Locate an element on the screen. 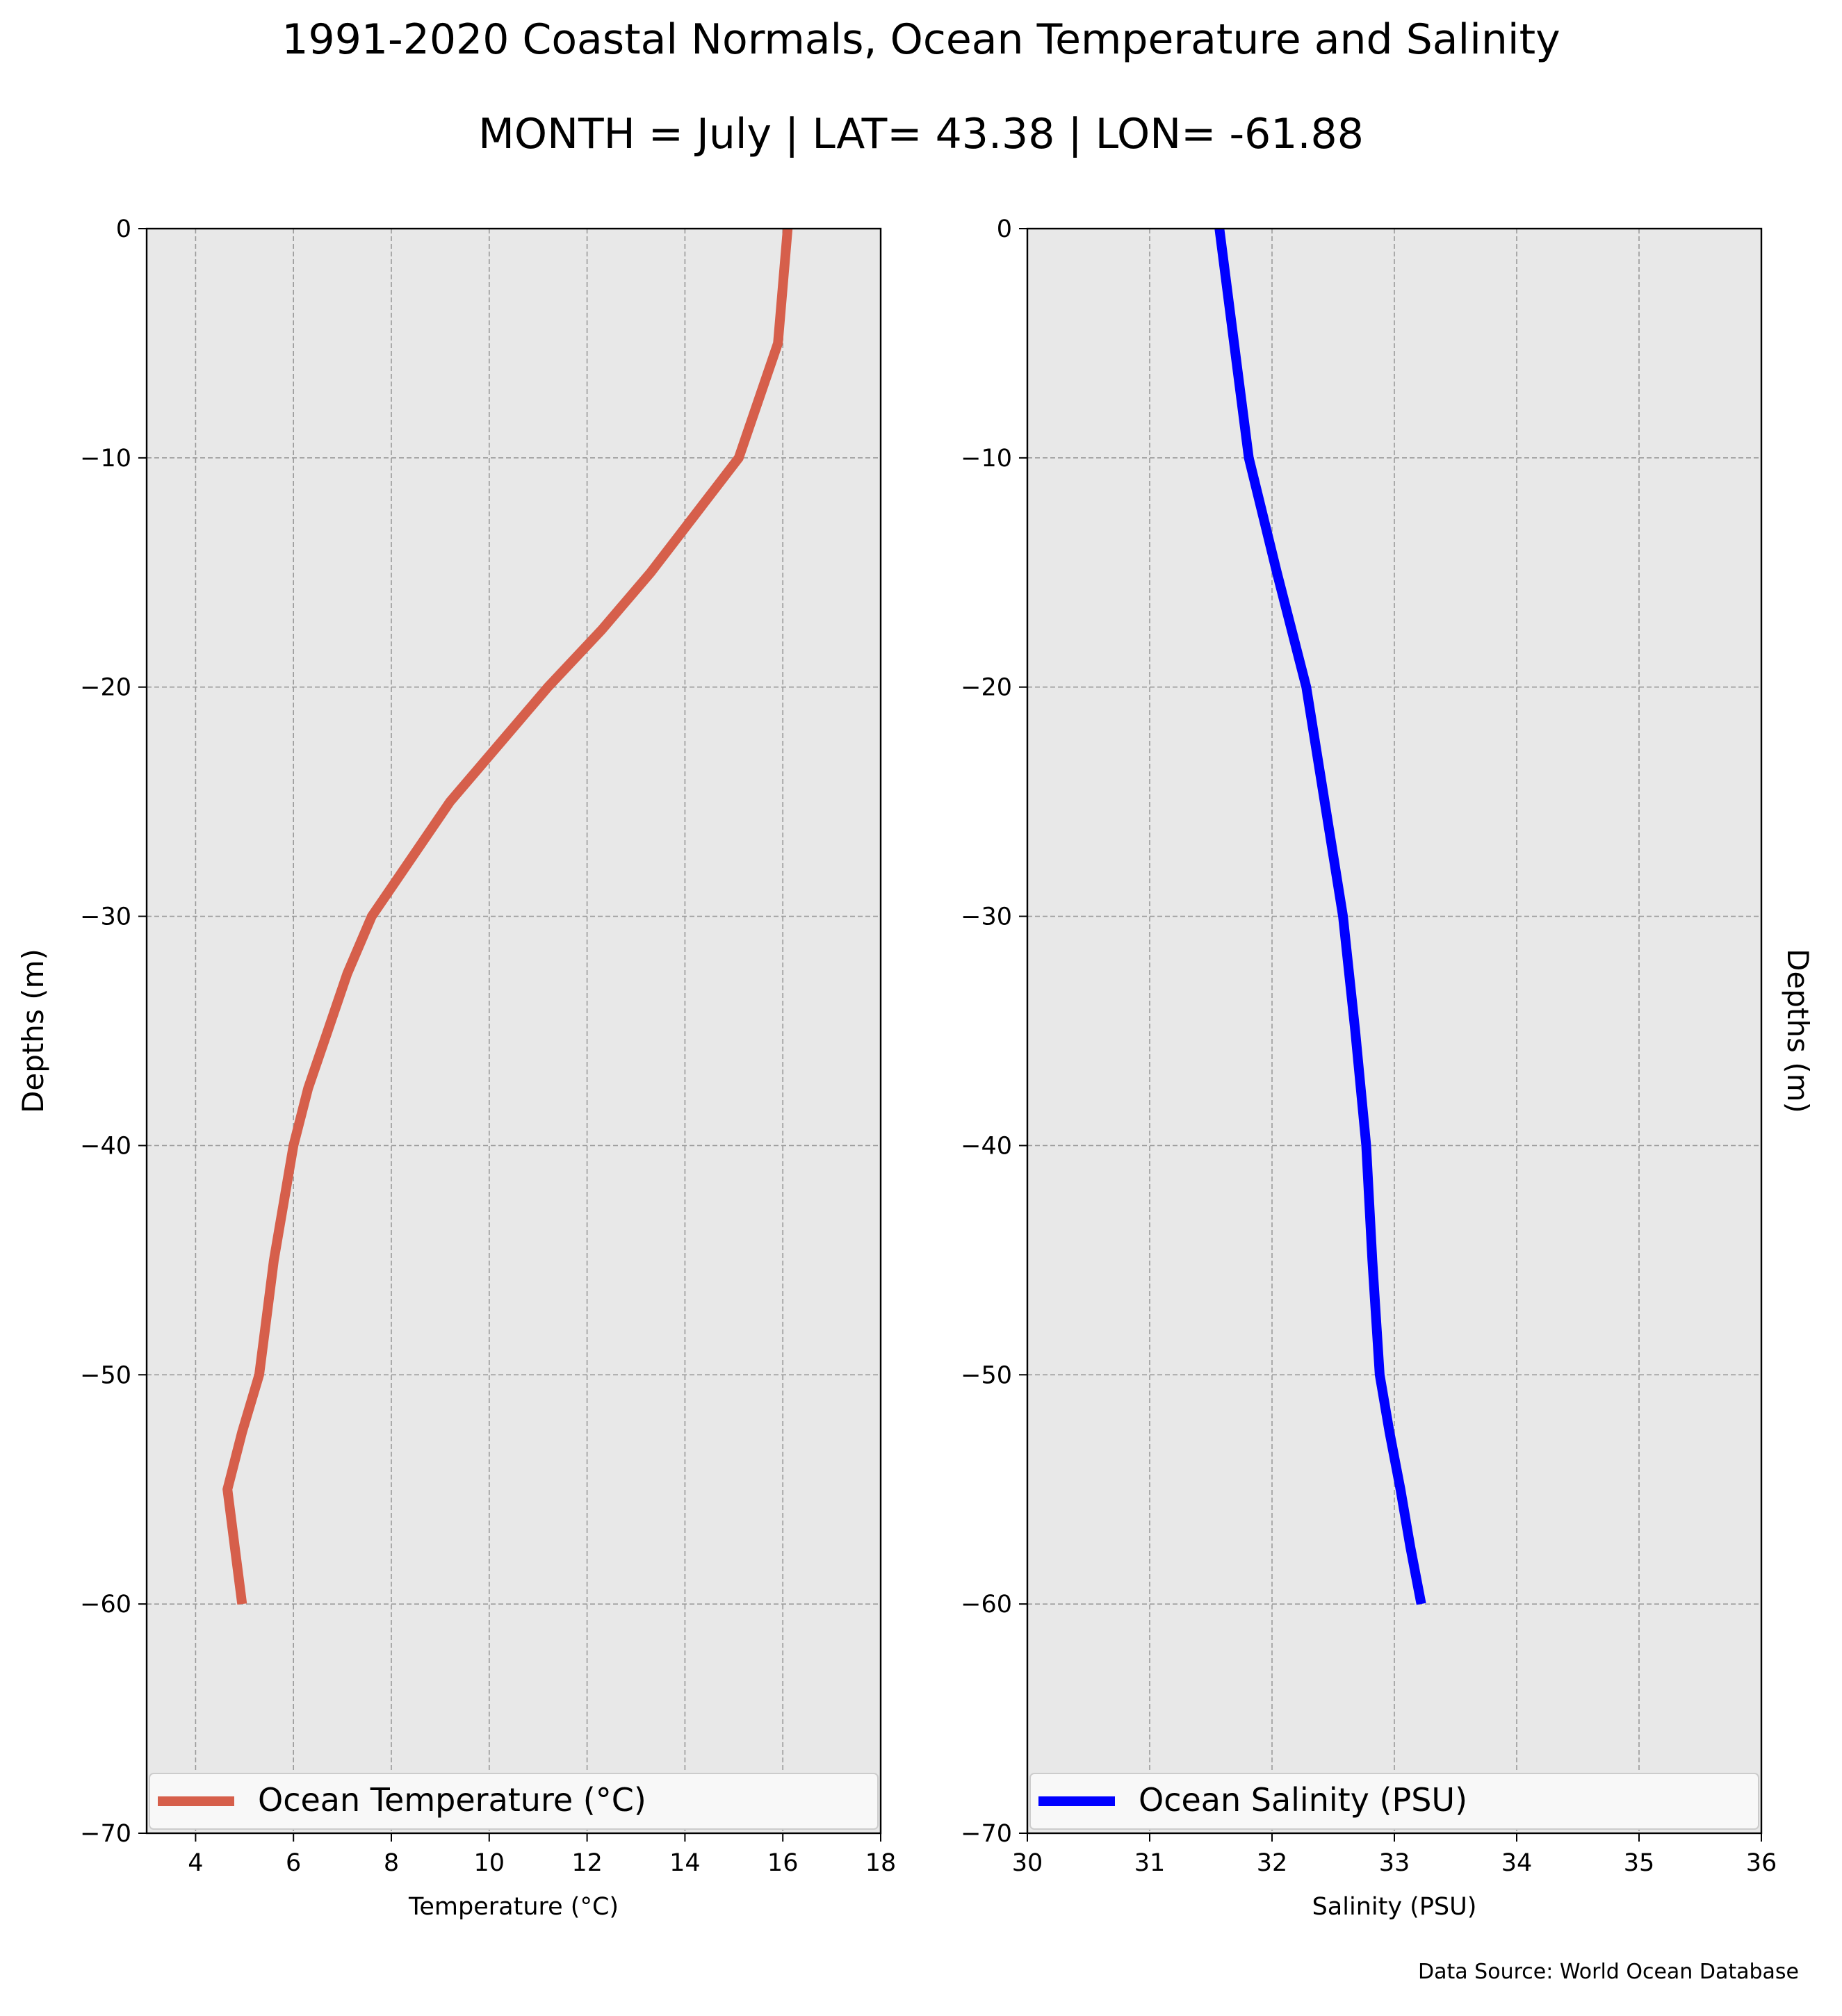 The height and width of the screenshot is (2016, 1842). x-tick-label: 18 is located at coordinates (881, 1863).